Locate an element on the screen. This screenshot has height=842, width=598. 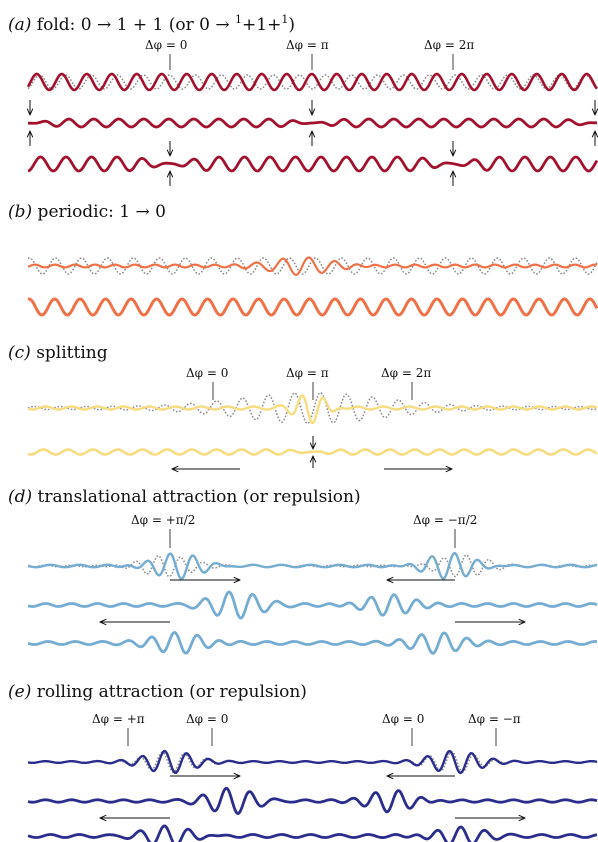
panel-b: (b) periodic: 1 → 0 is located at coordinates (303, 259).